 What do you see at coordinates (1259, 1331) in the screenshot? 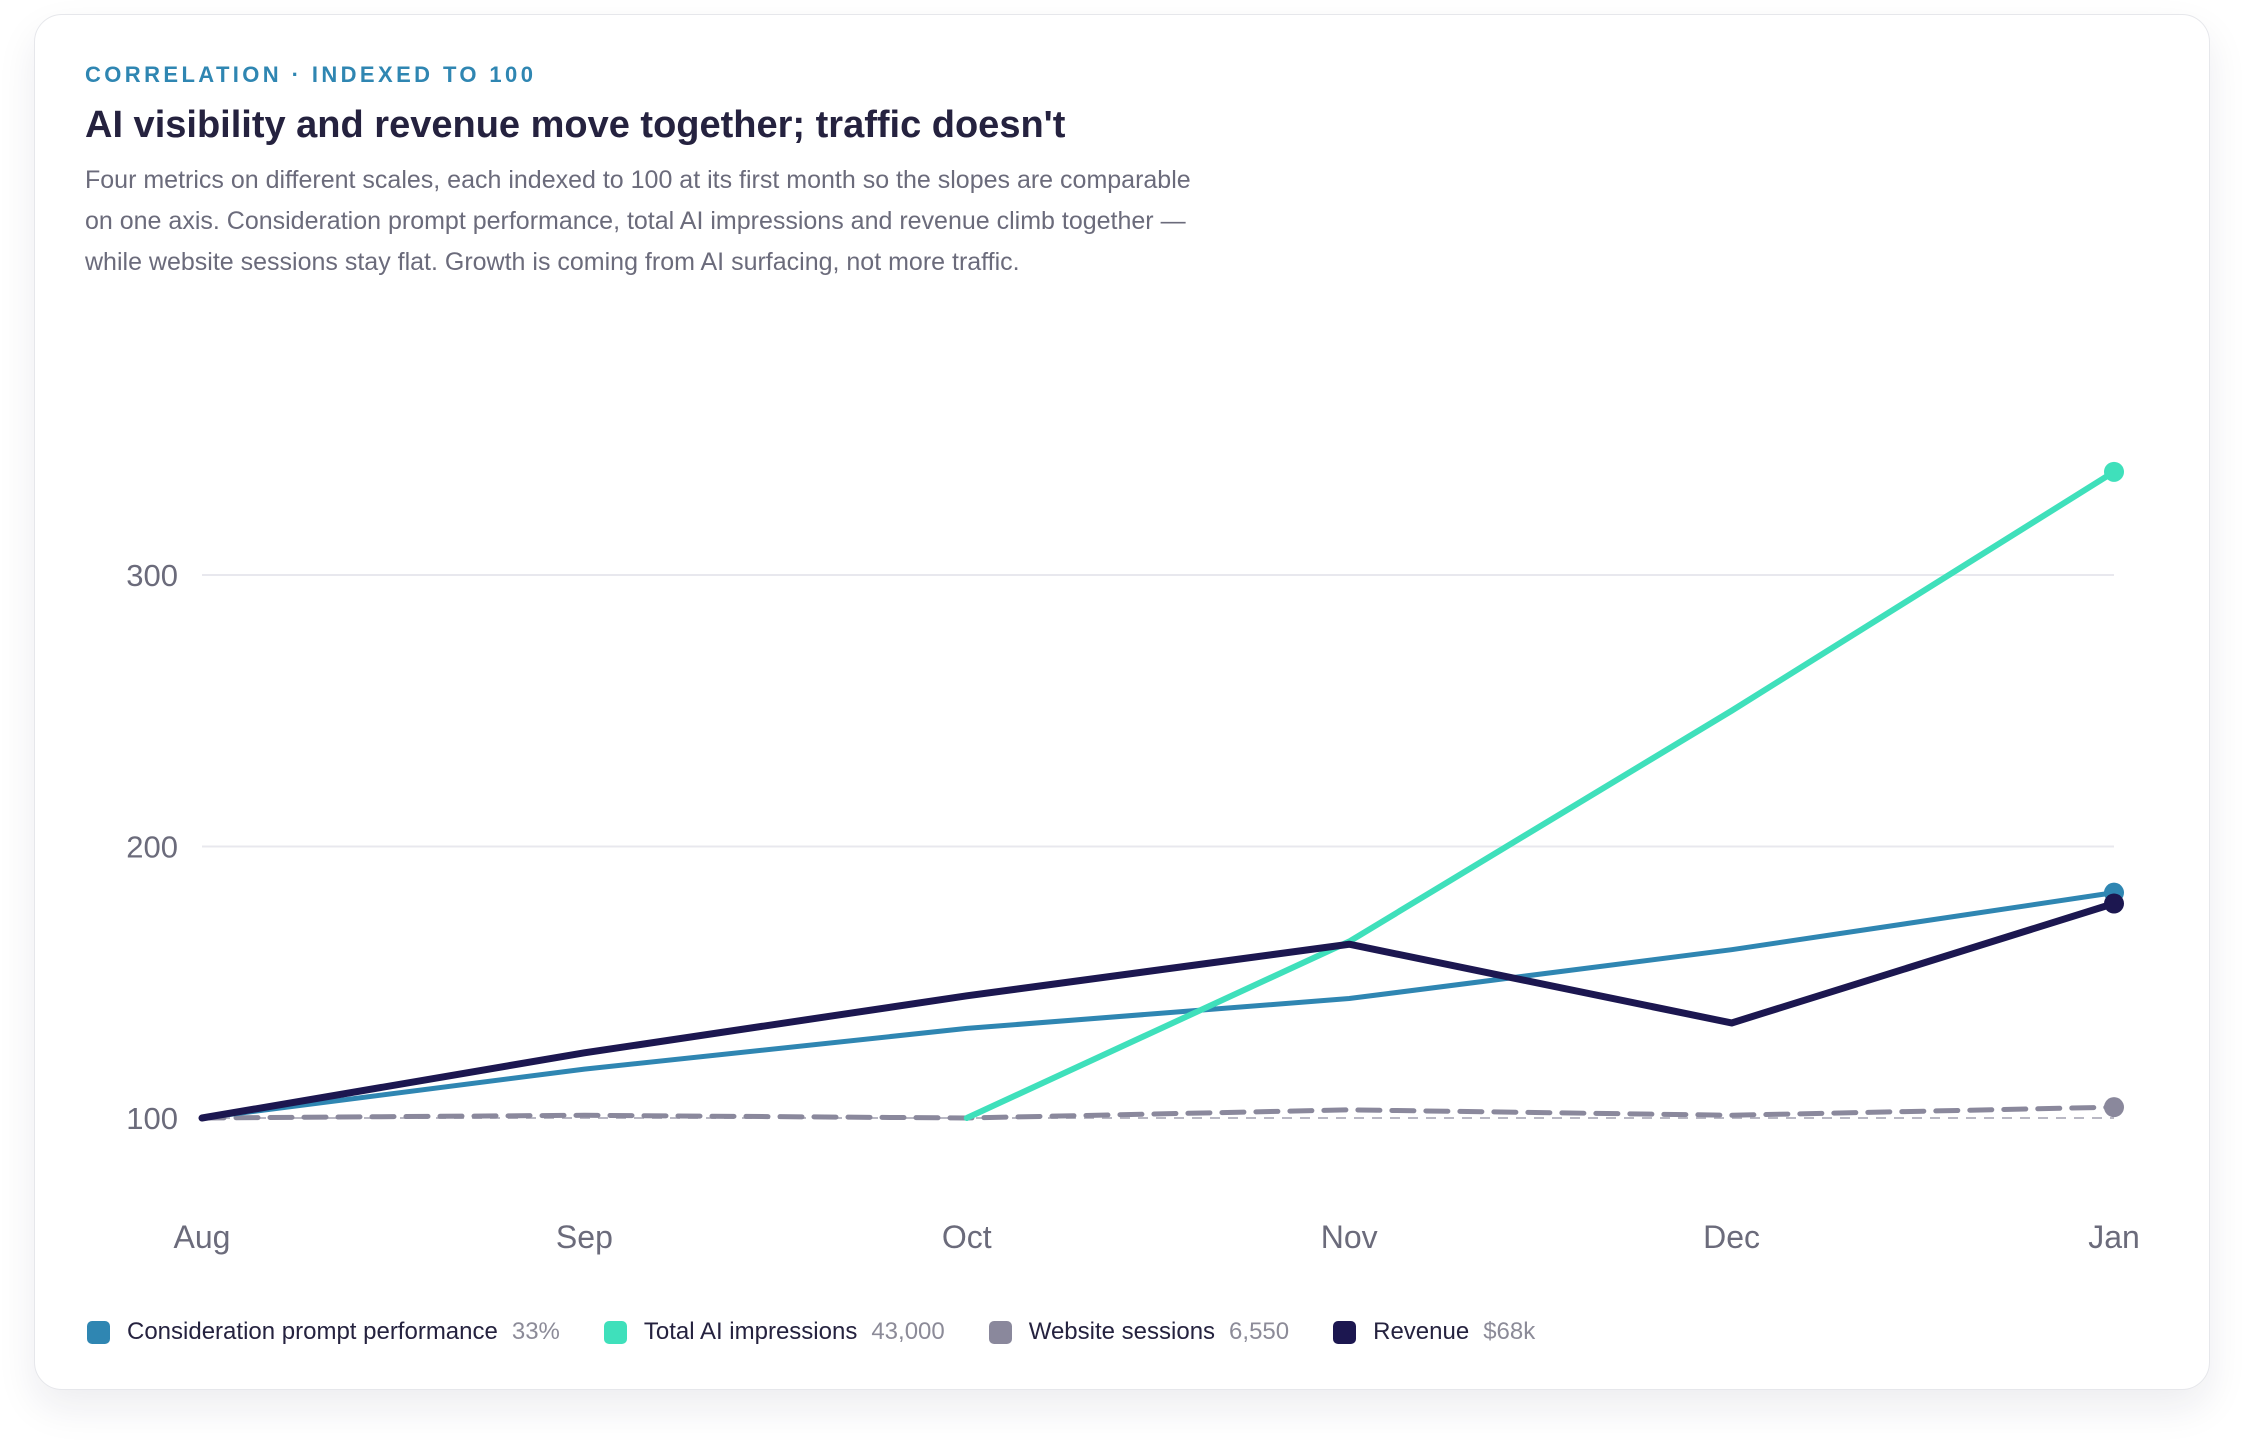
I see `legend-value: 6,550` at bounding box center [1259, 1331].